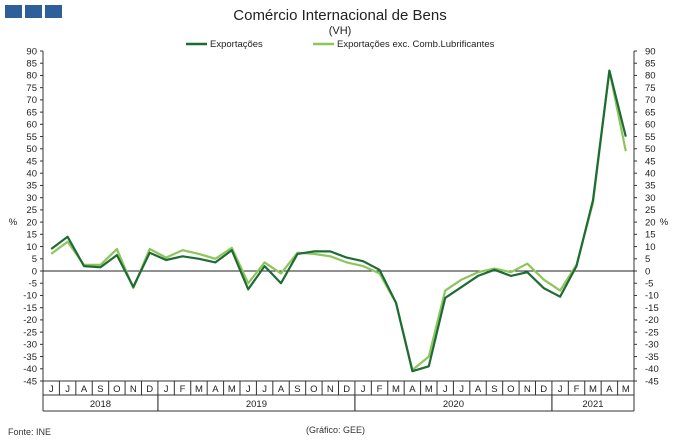 This screenshot has height=443, width=680. I want to click on y-tick-label-left: -25, so click(30, 332).